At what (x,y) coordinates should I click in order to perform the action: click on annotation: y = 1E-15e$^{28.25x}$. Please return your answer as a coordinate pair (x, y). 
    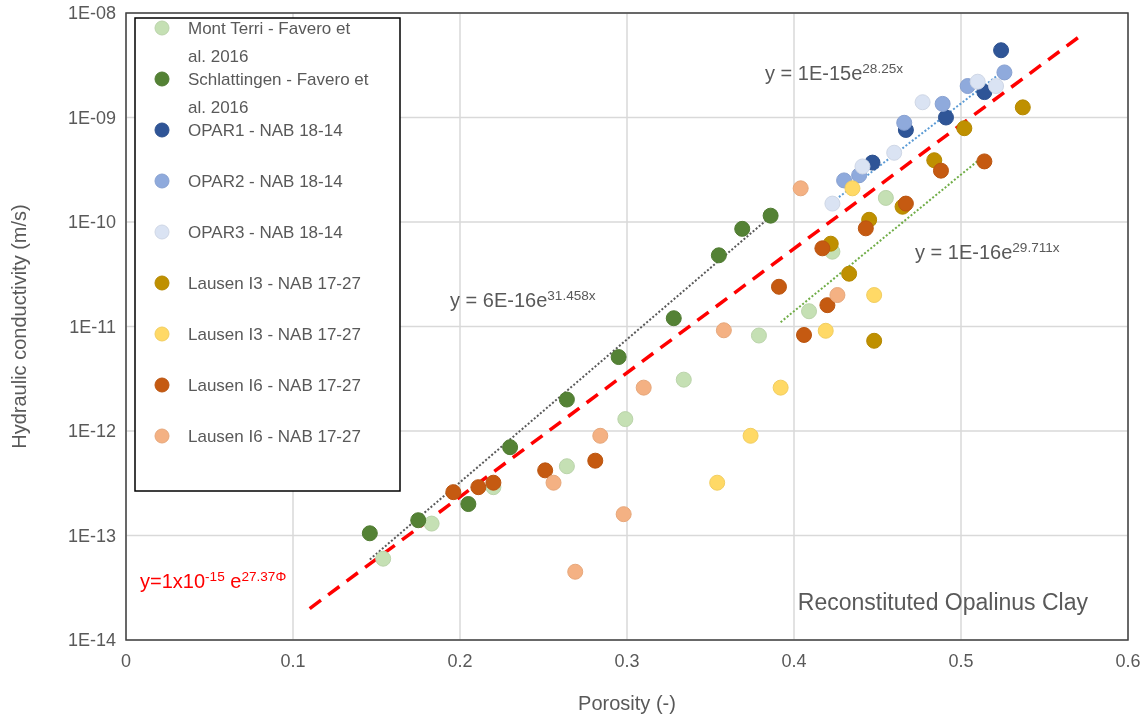
    Looking at the image, I should click on (834, 72).